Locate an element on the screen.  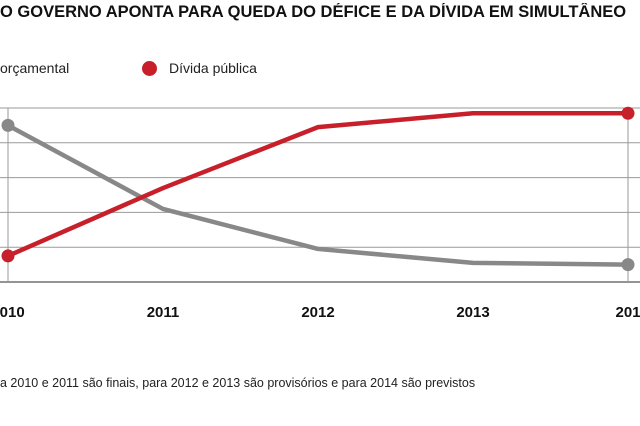
legend-item-deficit: orçamental is located at coordinates (34, 68).